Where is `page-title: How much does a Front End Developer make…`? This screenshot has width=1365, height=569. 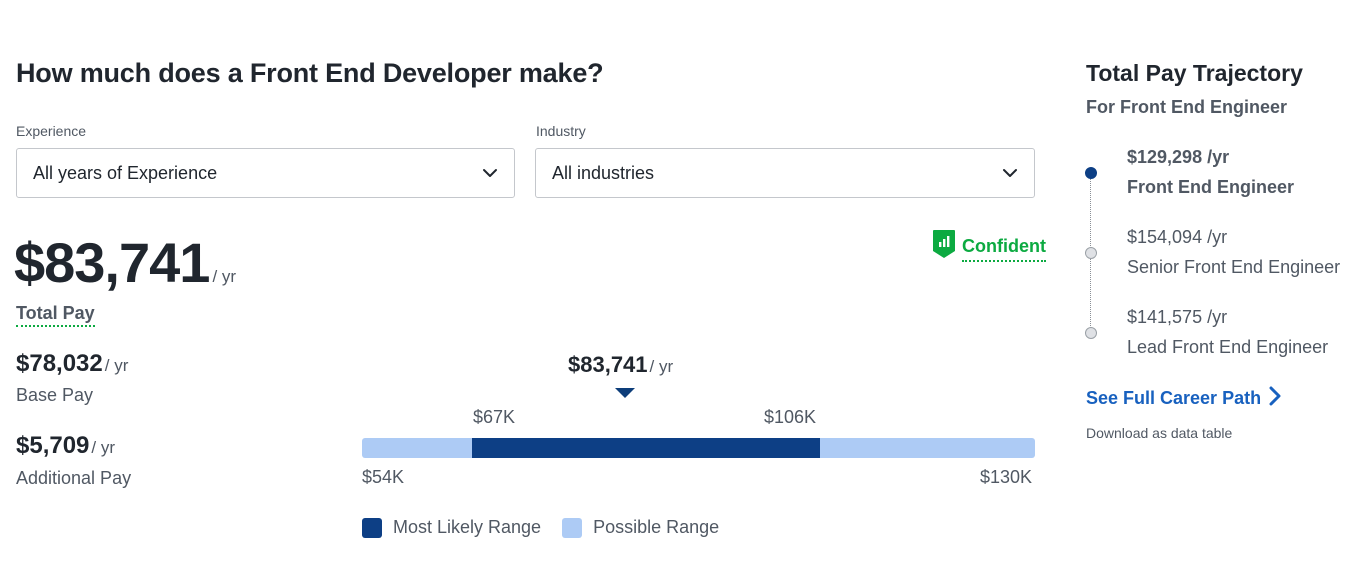
page-title: How much does a Front End Developer make… is located at coordinates (310, 73).